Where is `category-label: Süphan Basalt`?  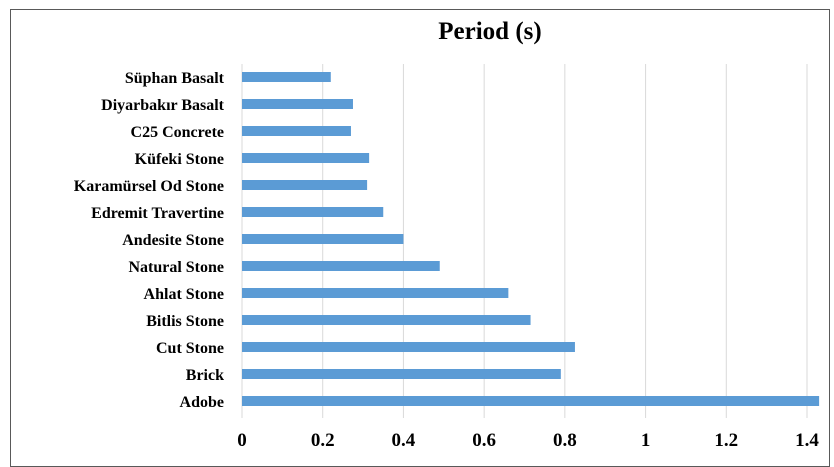
category-label: Süphan Basalt is located at coordinates (175, 78).